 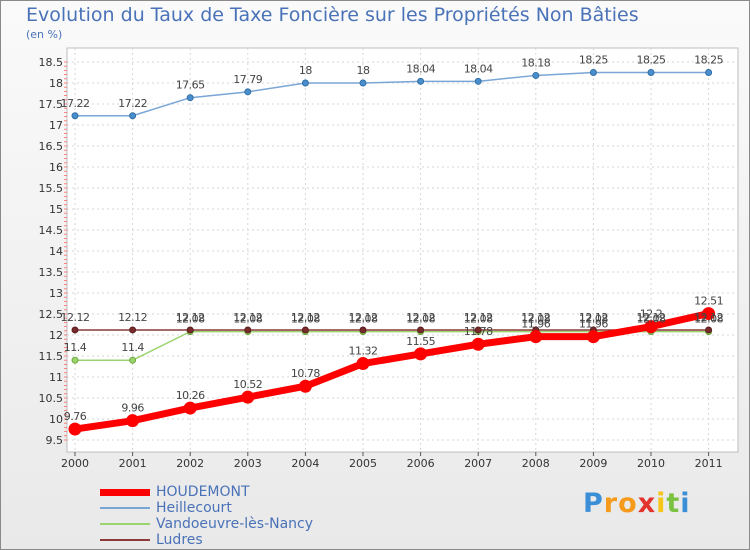 What do you see at coordinates (132, 103) in the screenshot?
I see `data-label: 17.22` at bounding box center [132, 103].